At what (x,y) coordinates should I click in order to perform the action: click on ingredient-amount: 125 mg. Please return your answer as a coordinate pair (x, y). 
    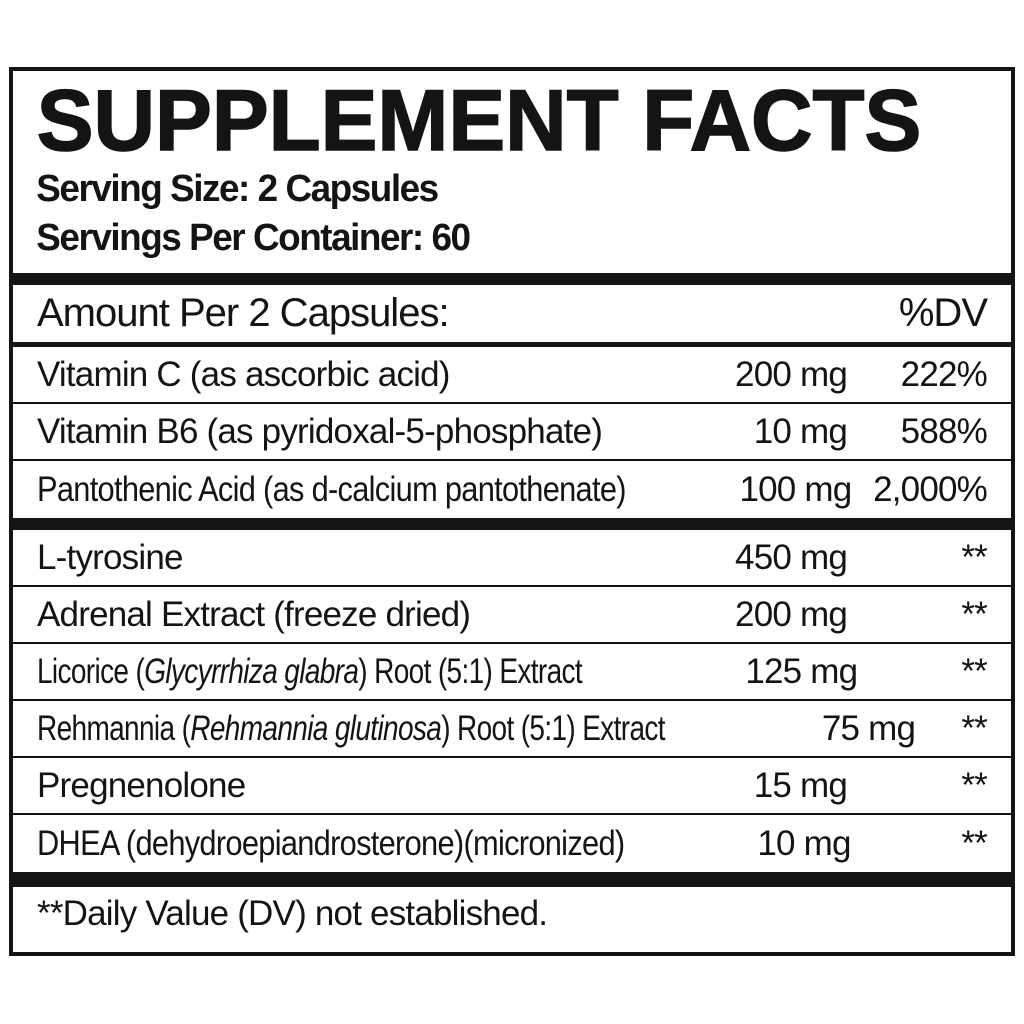
    Looking at the image, I should click on (801, 671).